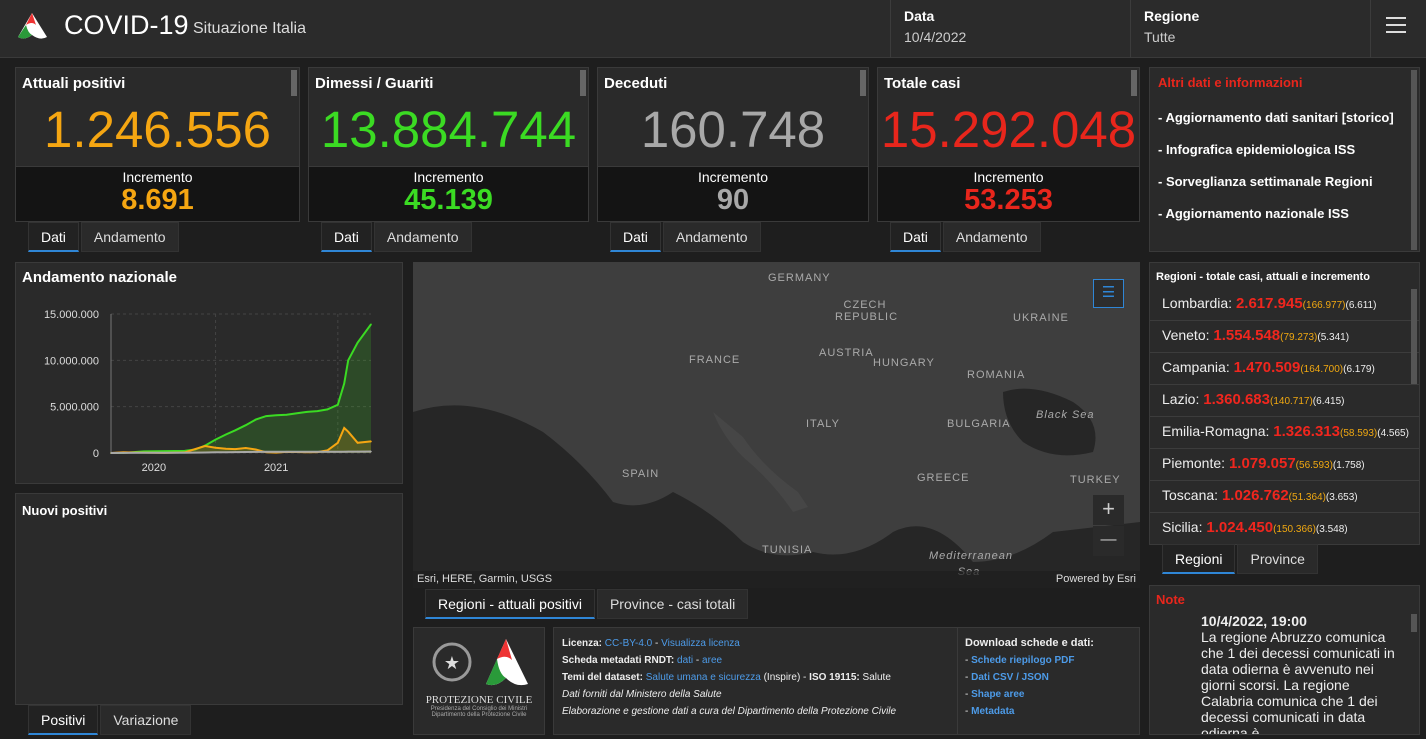 The height and width of the screenshot is (739, 1426). I want to click on map-label: CZECH REPUBLIC, so click(867, 311).